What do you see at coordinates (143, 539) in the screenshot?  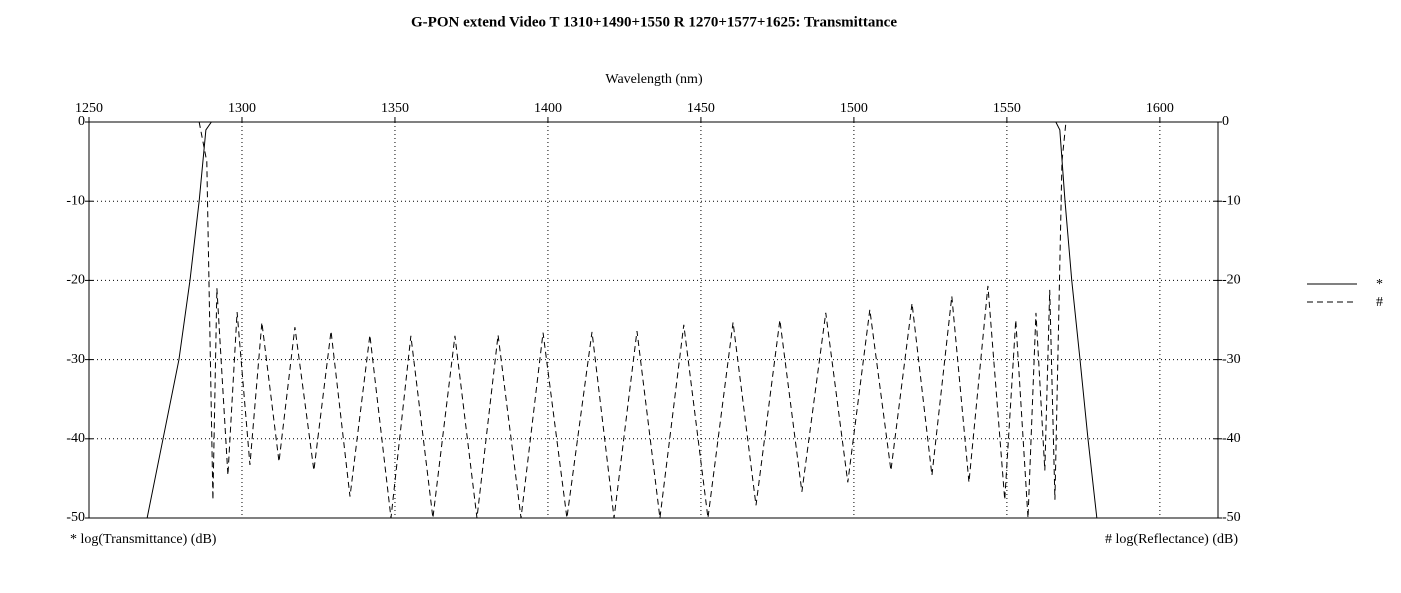 I see `y-axis-label: * log(Transmittance) (dB)` at bounding box center [143, 539].